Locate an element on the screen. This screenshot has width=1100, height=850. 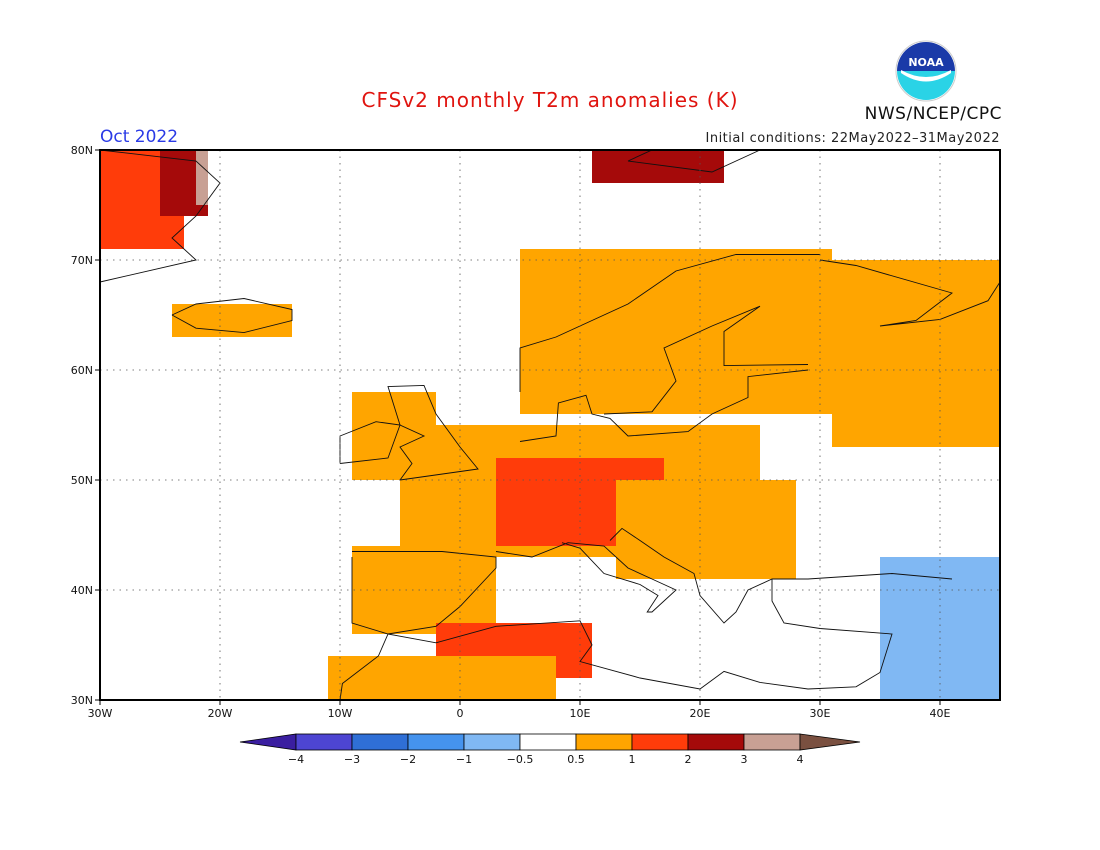
colorbar-label: 0.5 is located at coordinates (576, 759).